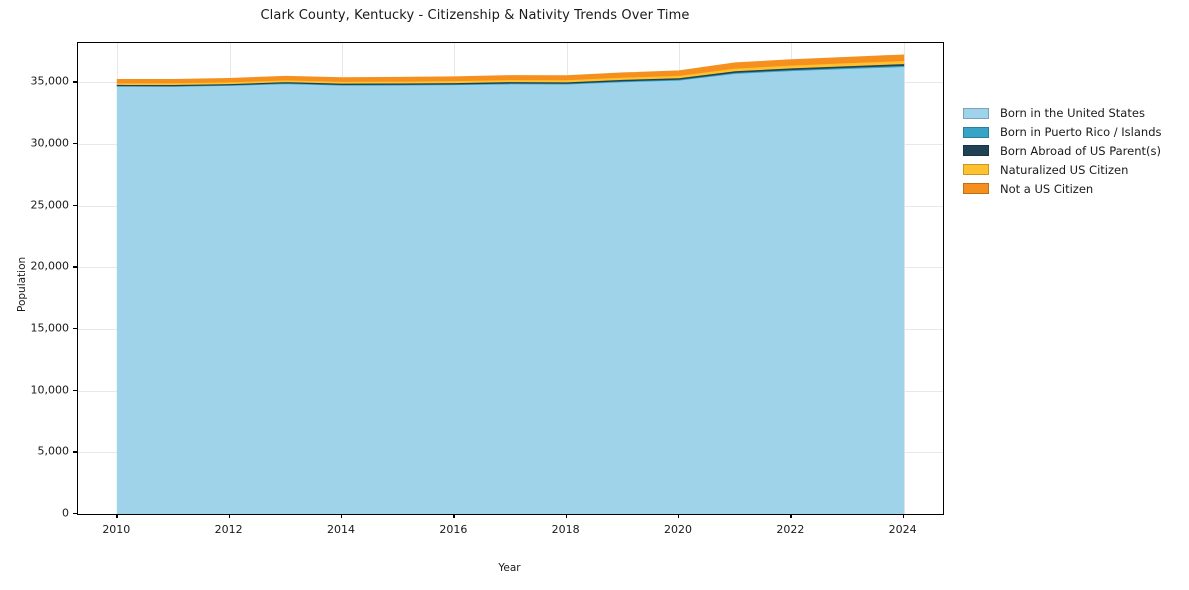 This screenshot has height=590, width=1189. I want to click on y-axis-tick-label: 0, so click(65, 513).